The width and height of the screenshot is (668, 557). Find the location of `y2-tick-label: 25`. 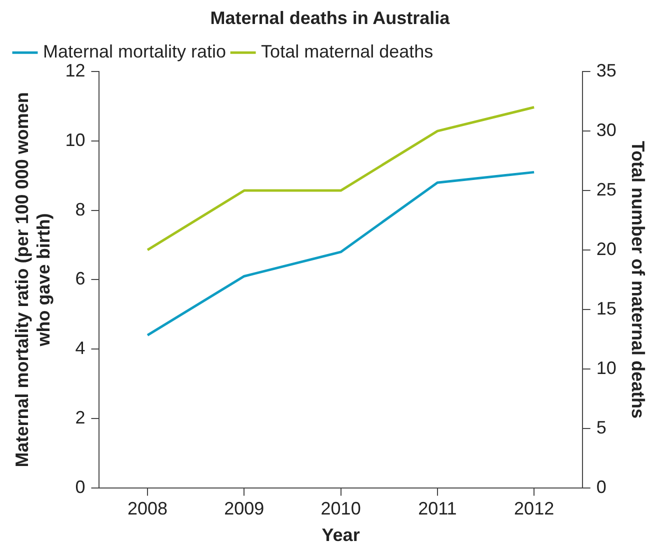

y2-tick-label: 25 is located at coordinates (606, 189).